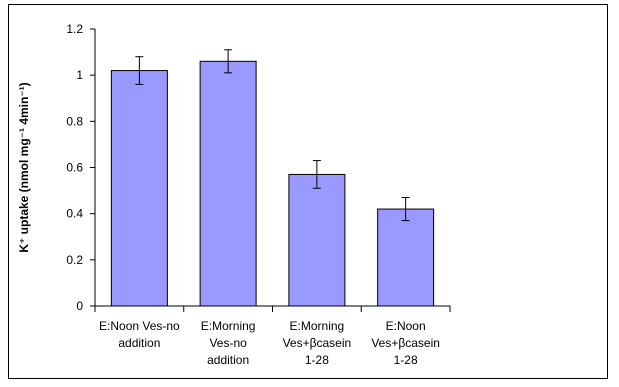 The image size is (619, 387). I want to click on x-tick-label: E:Morning Ves+βcasein 1-28, so click(317, 343).